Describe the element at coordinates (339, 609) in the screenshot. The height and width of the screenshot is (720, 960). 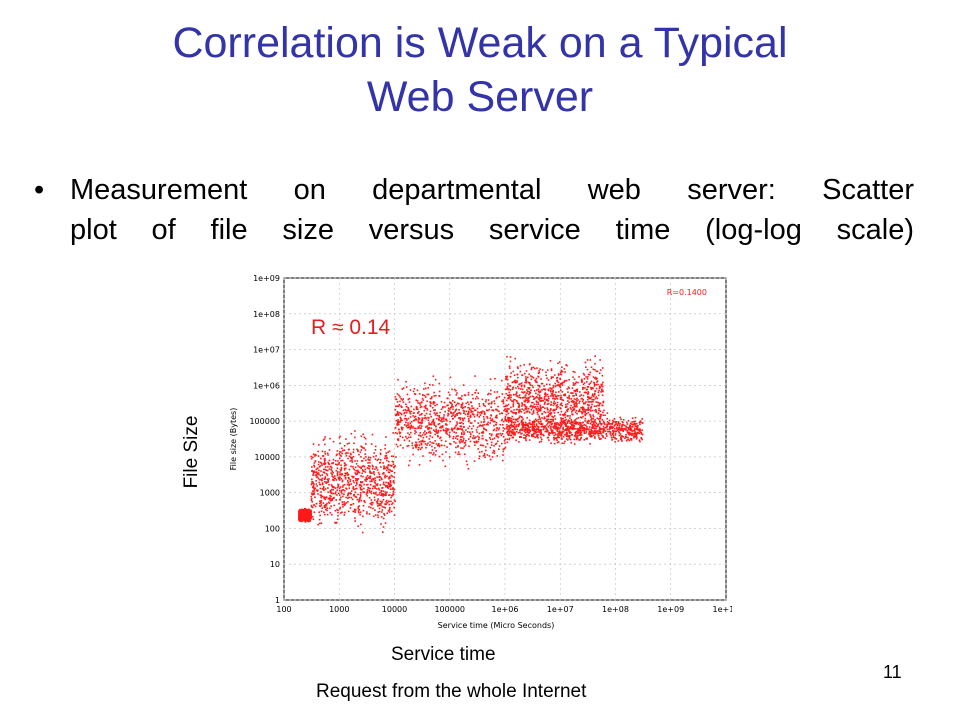
I see `x-tick-label: 1000` at that location.